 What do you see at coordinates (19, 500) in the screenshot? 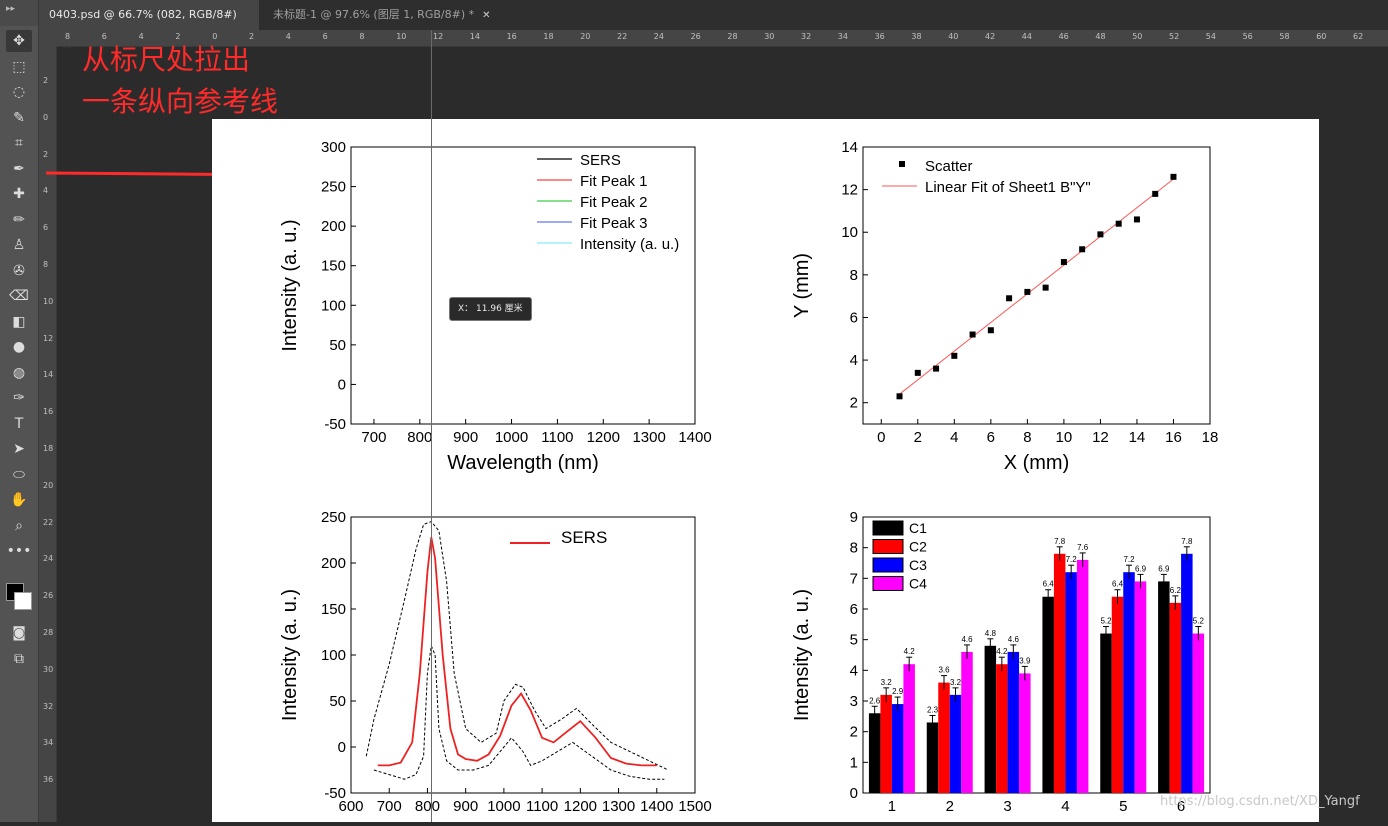
I see `hand-tool-icon: ✋` at bounding box center [19, 500].